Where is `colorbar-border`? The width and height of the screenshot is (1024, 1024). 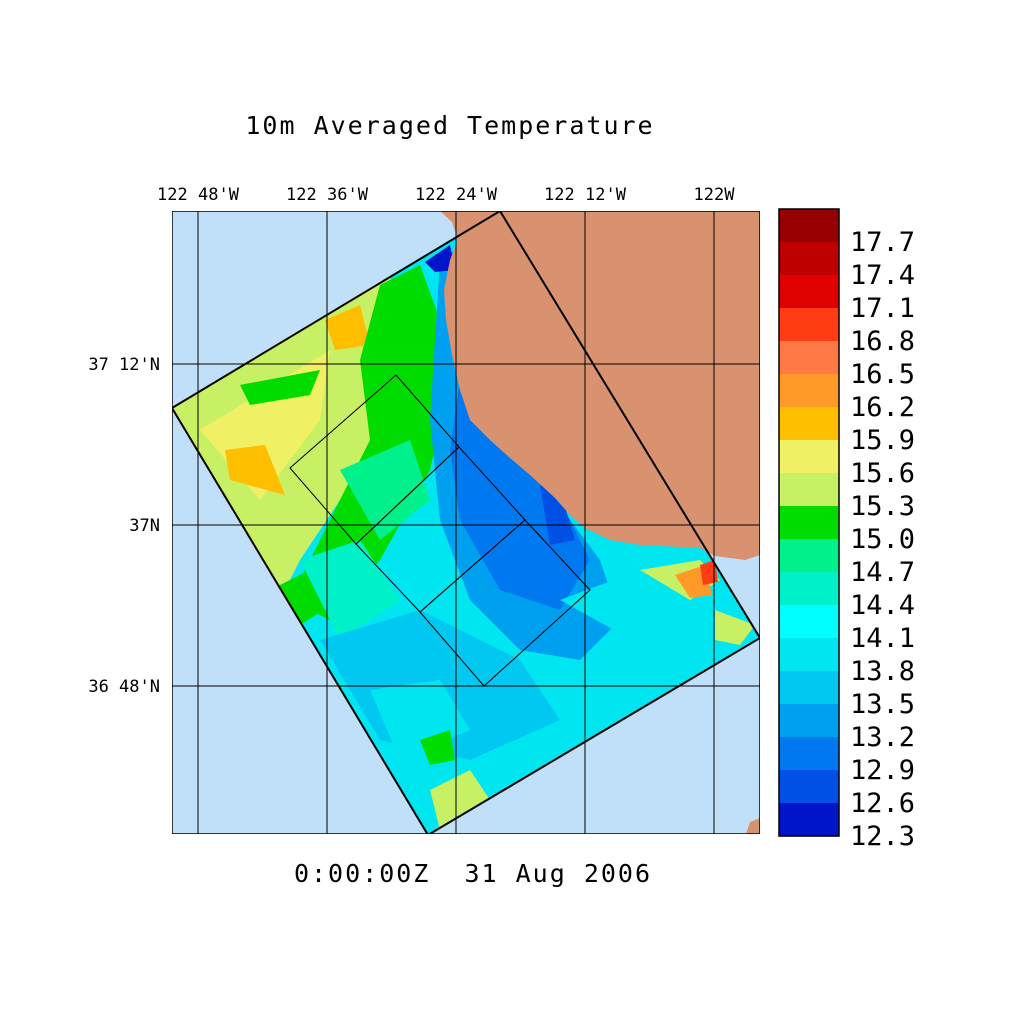 colorbar-border is located at coordinates (809, 522).